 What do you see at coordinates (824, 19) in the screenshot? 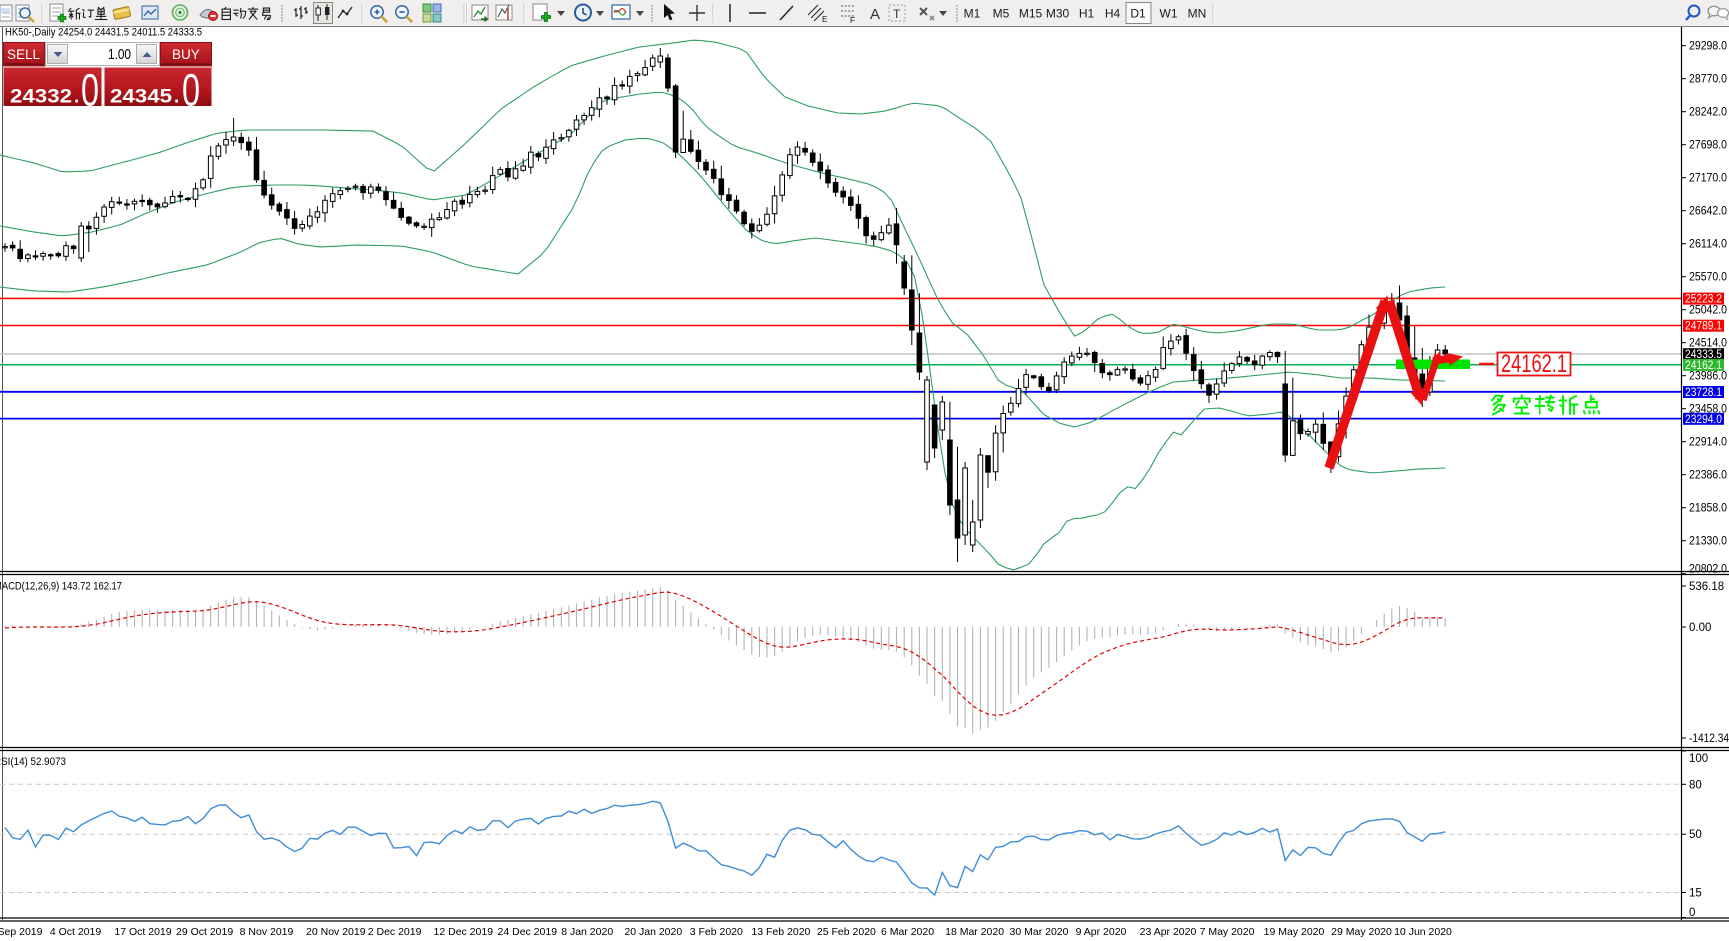
I see `svg-text: E` at bounding box center [824, 19].